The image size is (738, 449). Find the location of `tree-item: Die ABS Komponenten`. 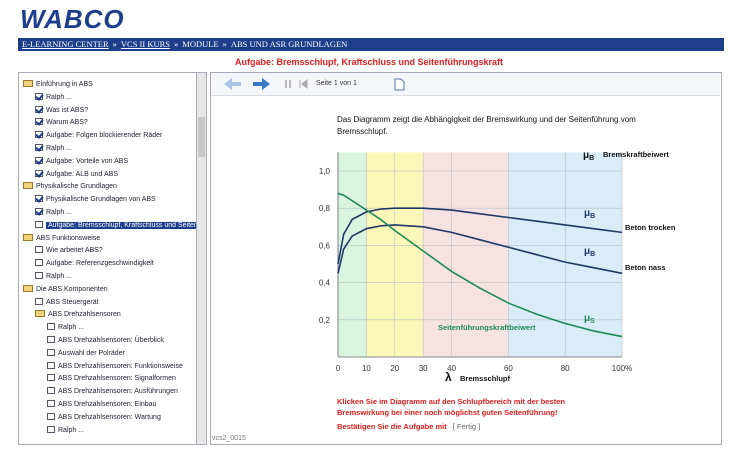

tree-item: Die ABS Komponenten is located at coordinates (65, 290).